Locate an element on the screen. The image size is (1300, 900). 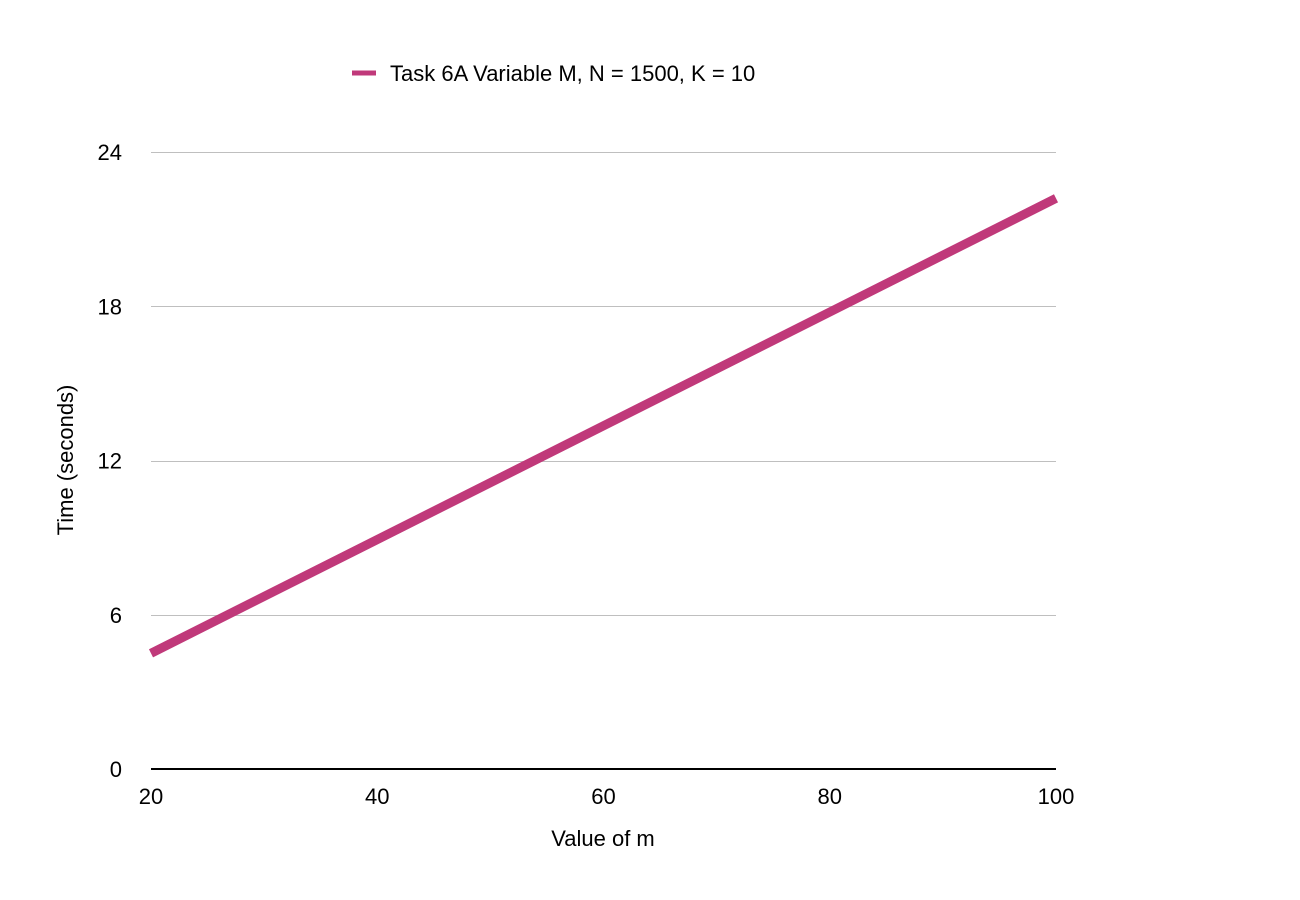
y-tick-label: 6 is located at coordinates (116, 615).